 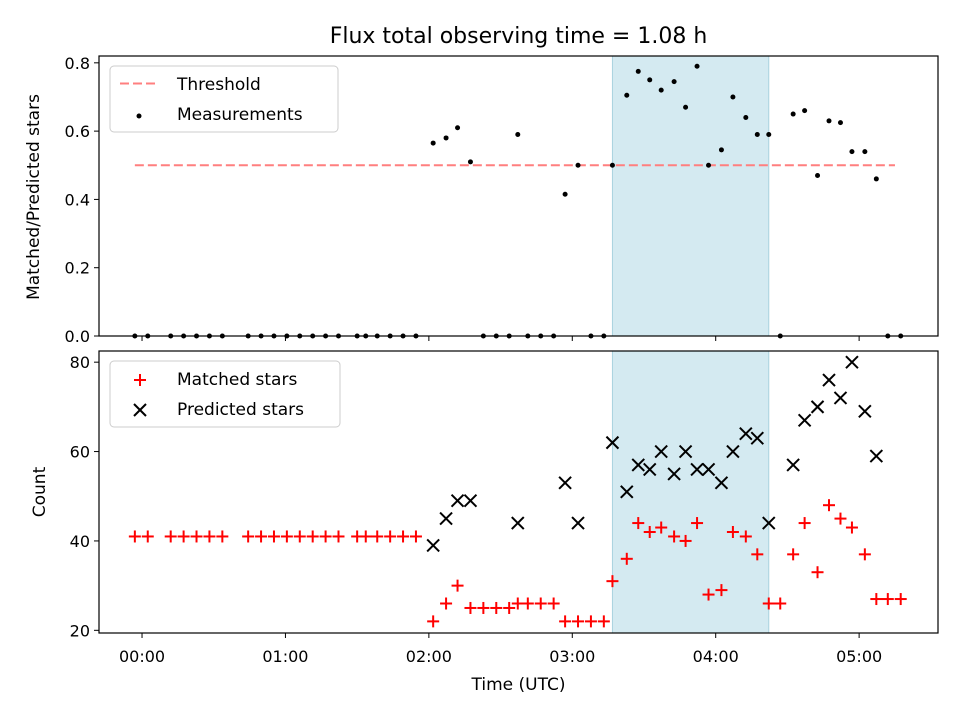 What do you see at coordinates (859, 656) in the screenshot?
I see `x-tick-label: 05:00` at bounding box center [859, 656].